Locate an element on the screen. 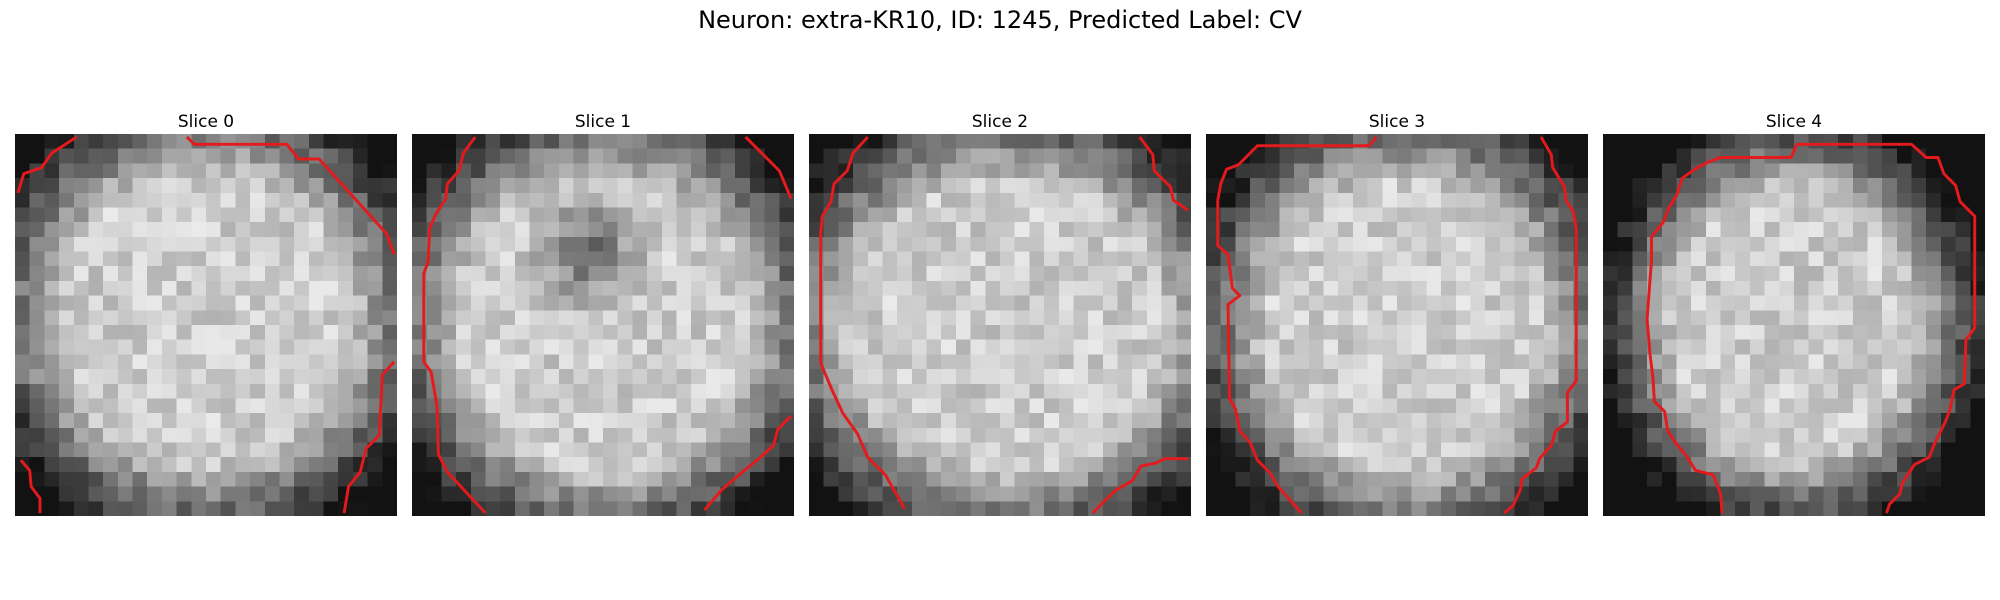 The width and height of the screenshot is (2000, 600). slice-title-4: Slice 4 is located at coordinates (1794, 122).